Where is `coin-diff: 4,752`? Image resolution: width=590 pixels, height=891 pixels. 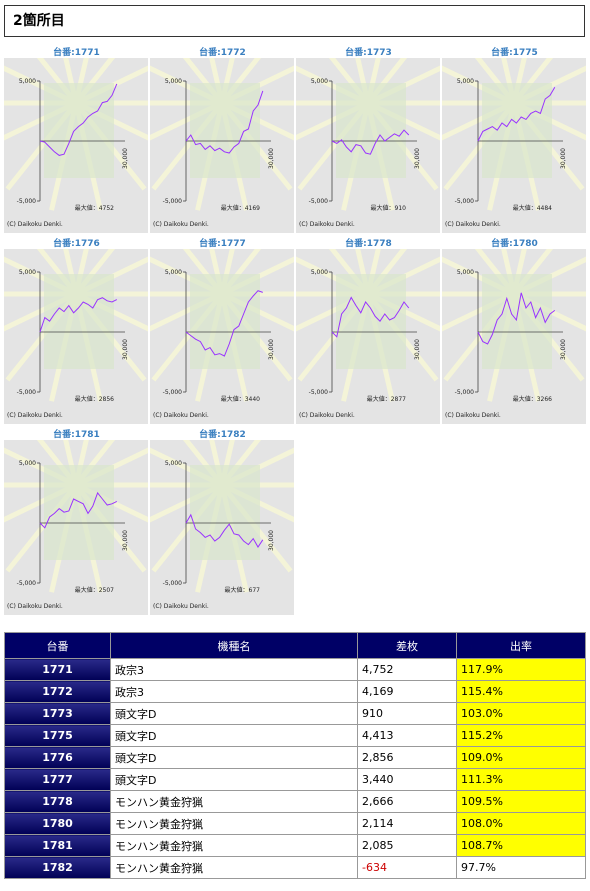 coin-diff: 4,752 is located at coordinates (407, 669).